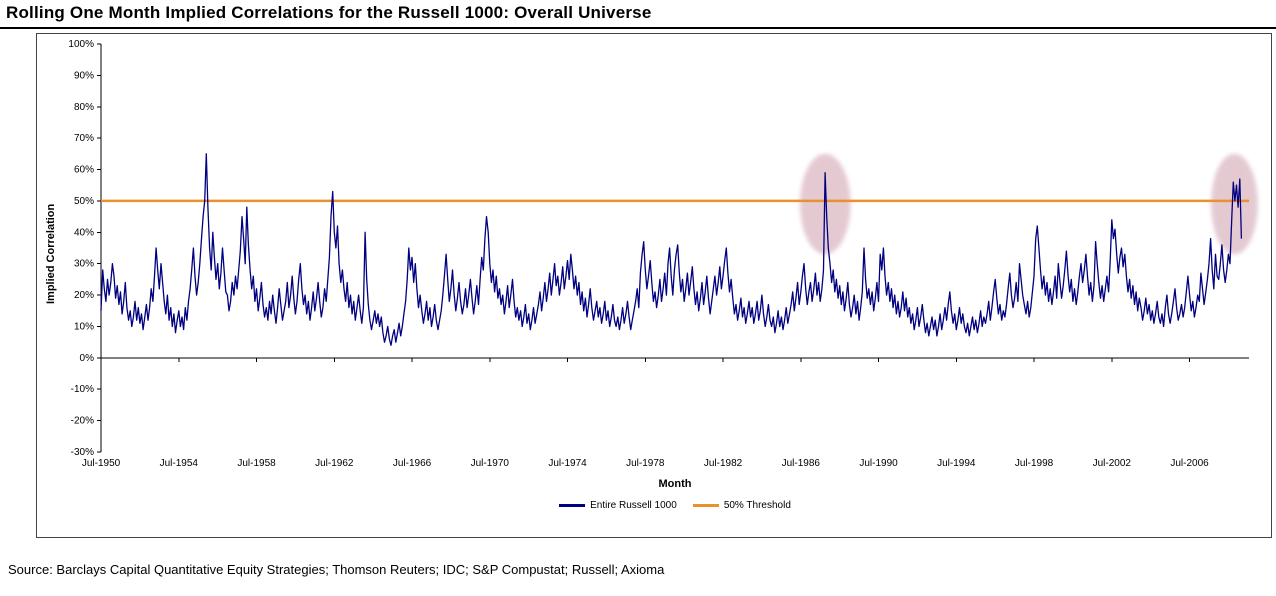 This screenshot has height=596, width=1276. What do you see at coordinates (757, 505) in the screenshot?
I see `legend-label-threshold: 50% Threshold` at bounding box center [757, 505].